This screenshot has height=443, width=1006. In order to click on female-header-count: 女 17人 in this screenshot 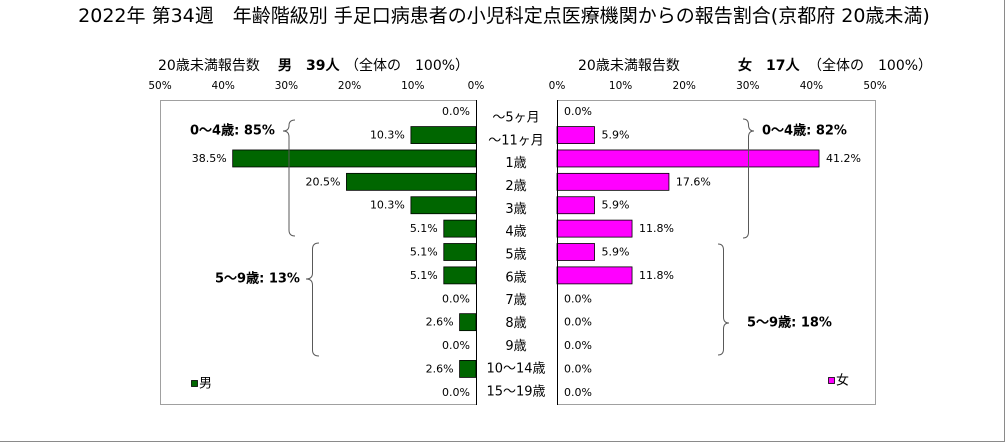, I will do `click(769, 65)`.